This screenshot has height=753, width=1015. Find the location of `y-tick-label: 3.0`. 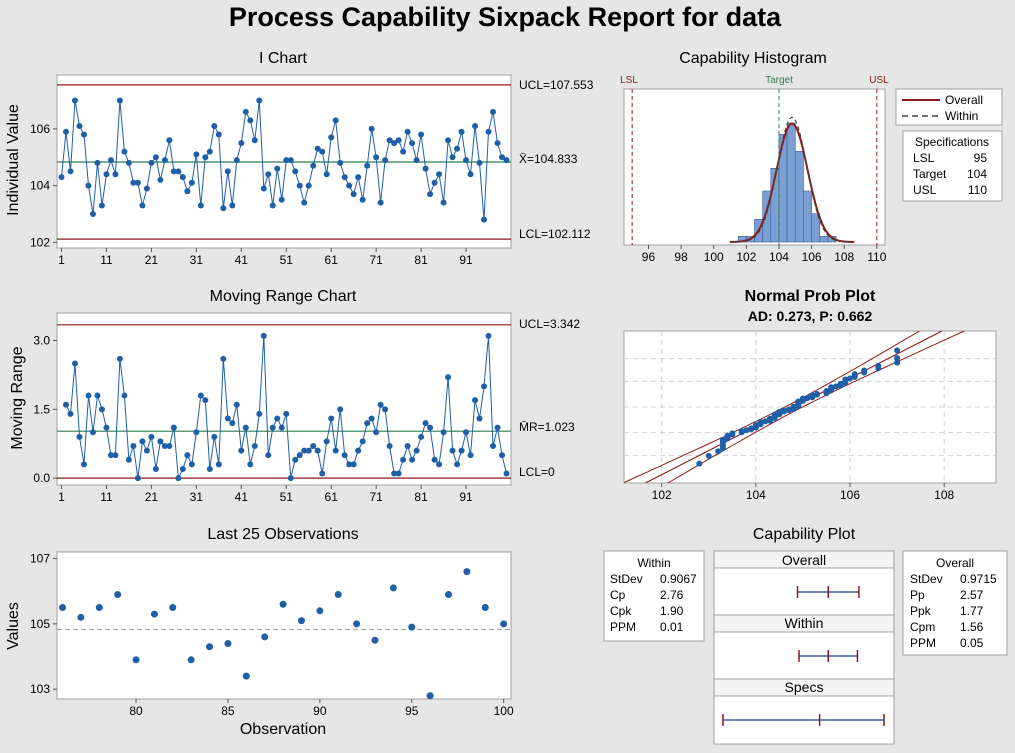

y-tick-label: 3.0 is located at coordinates (41, 341).